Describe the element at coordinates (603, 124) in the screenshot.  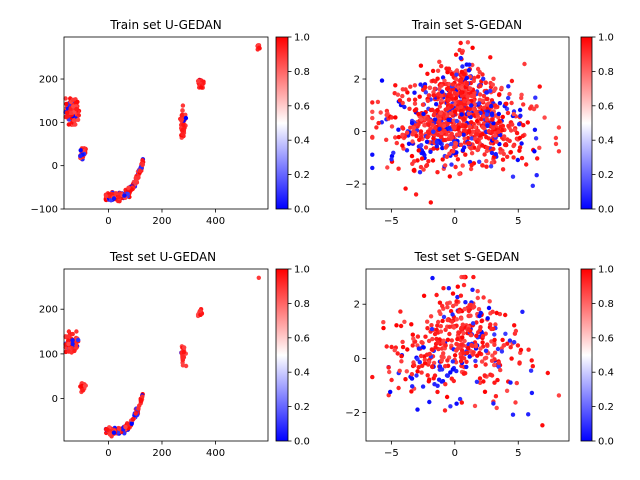
I see `colorbar-ticks: 0.0 0.2 0.4 0.6 0.8 1.0` at that location.